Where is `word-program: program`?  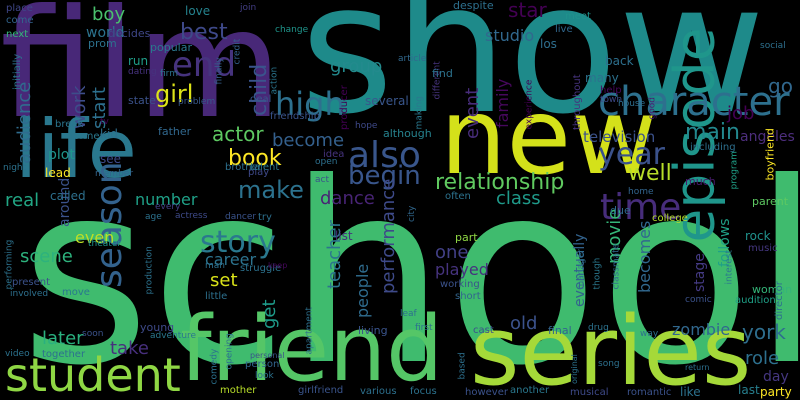
word-program: program is located at coordinates (734, 170).